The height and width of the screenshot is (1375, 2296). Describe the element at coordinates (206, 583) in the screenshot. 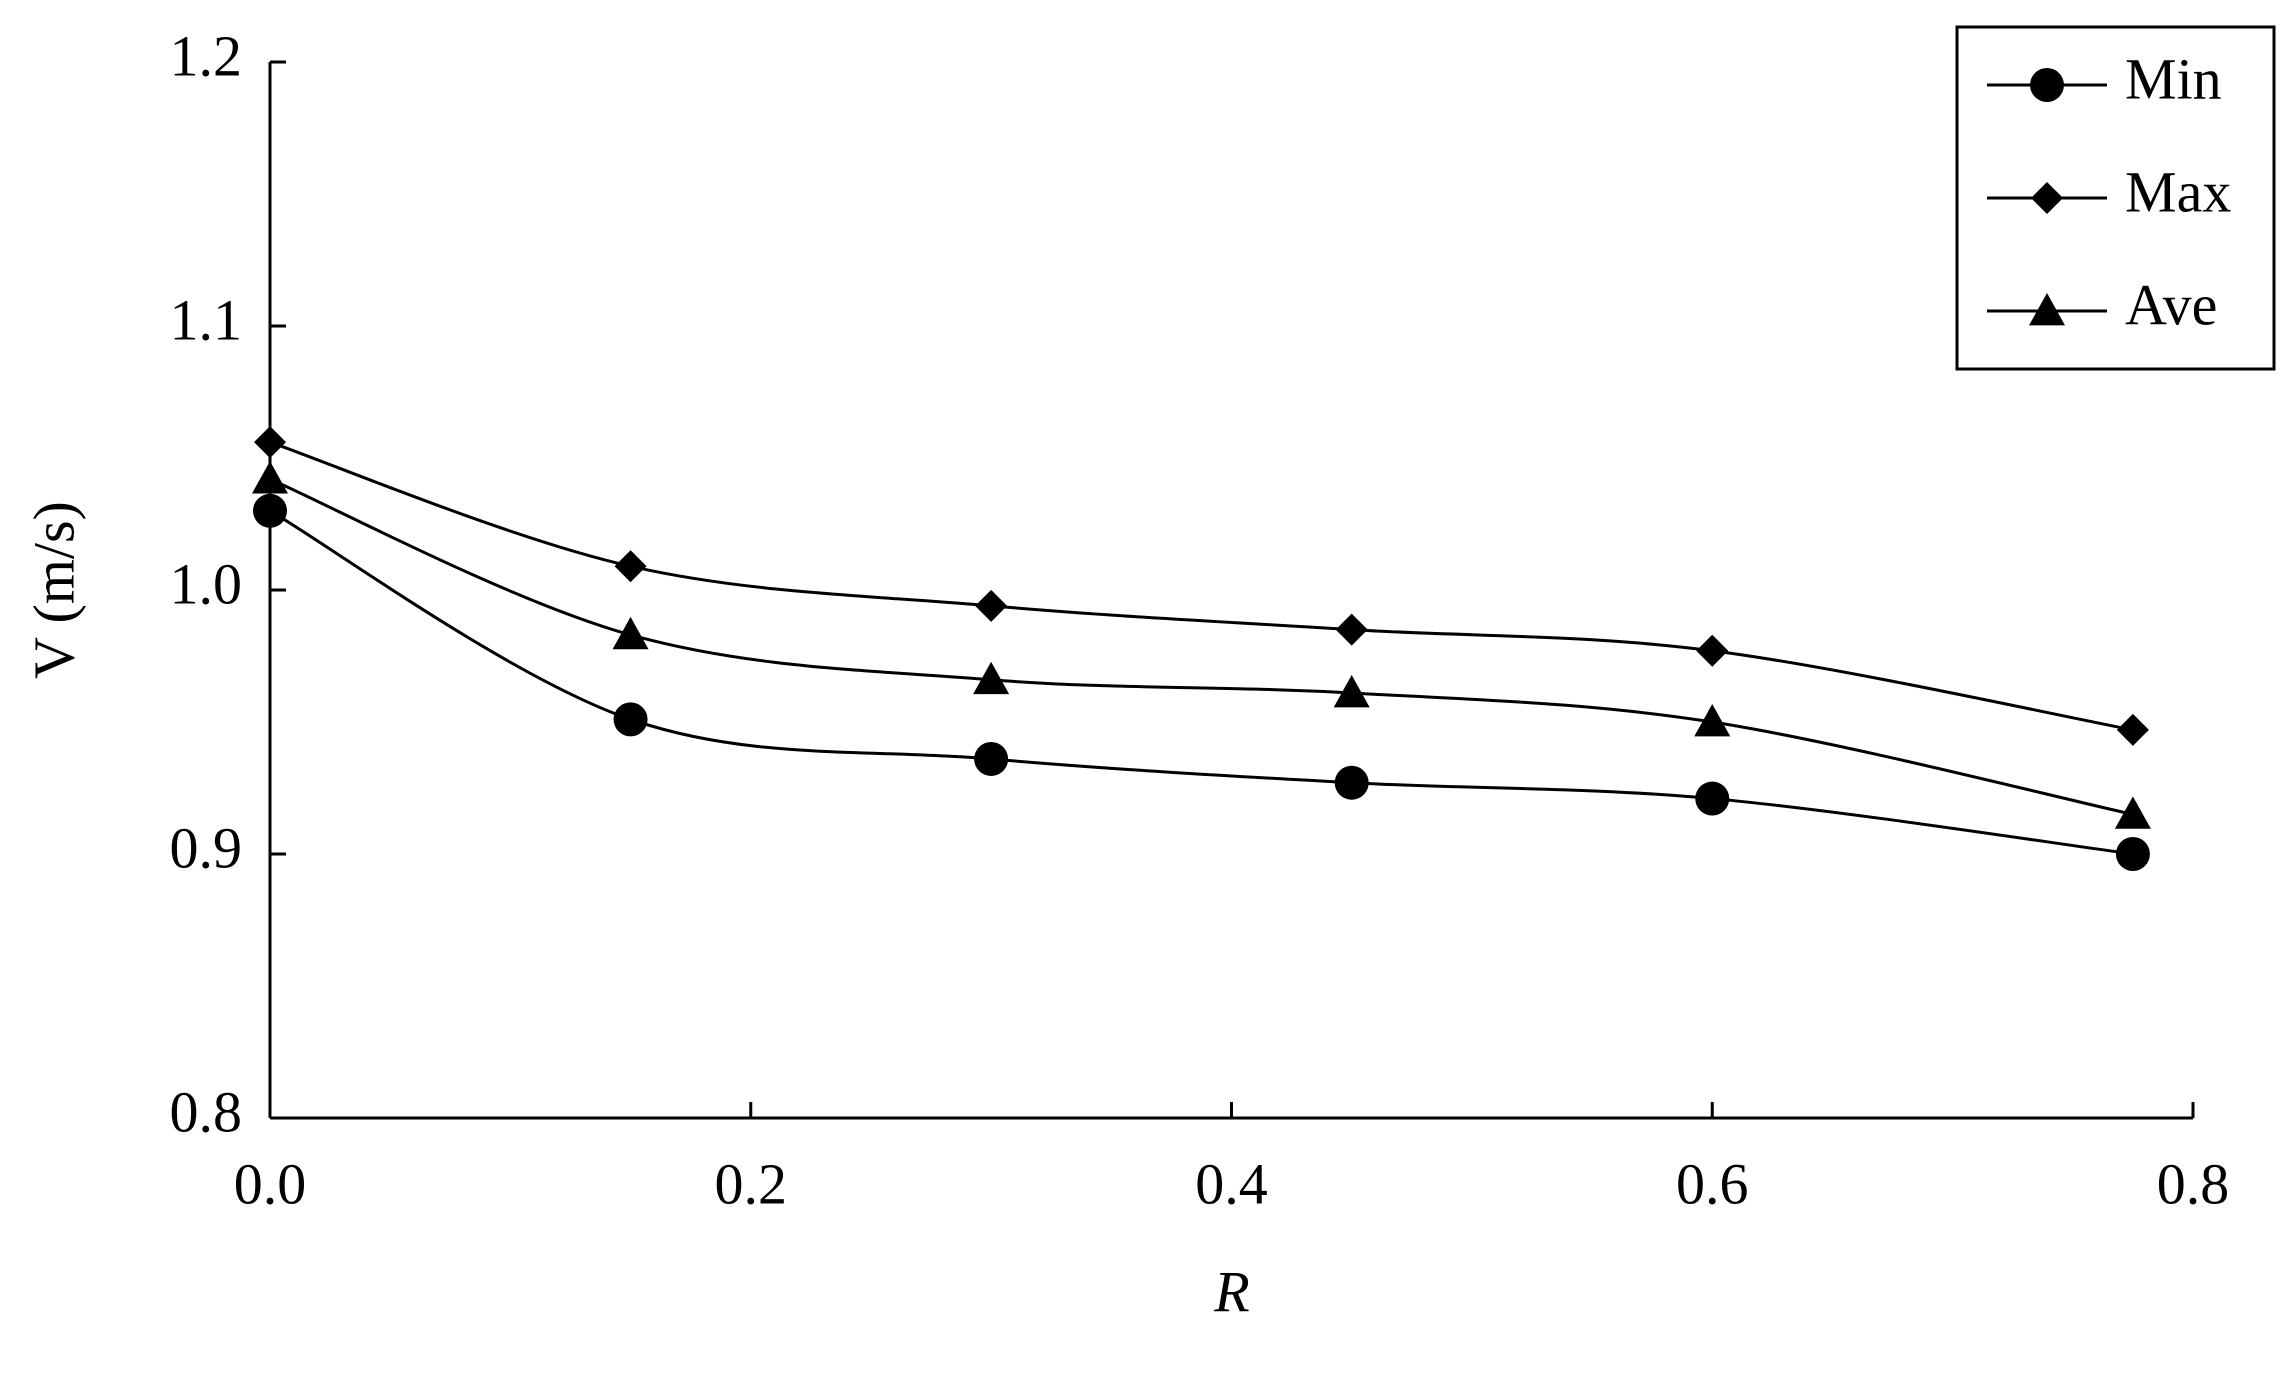

I see `y-tick-label: 1.0` at that location.